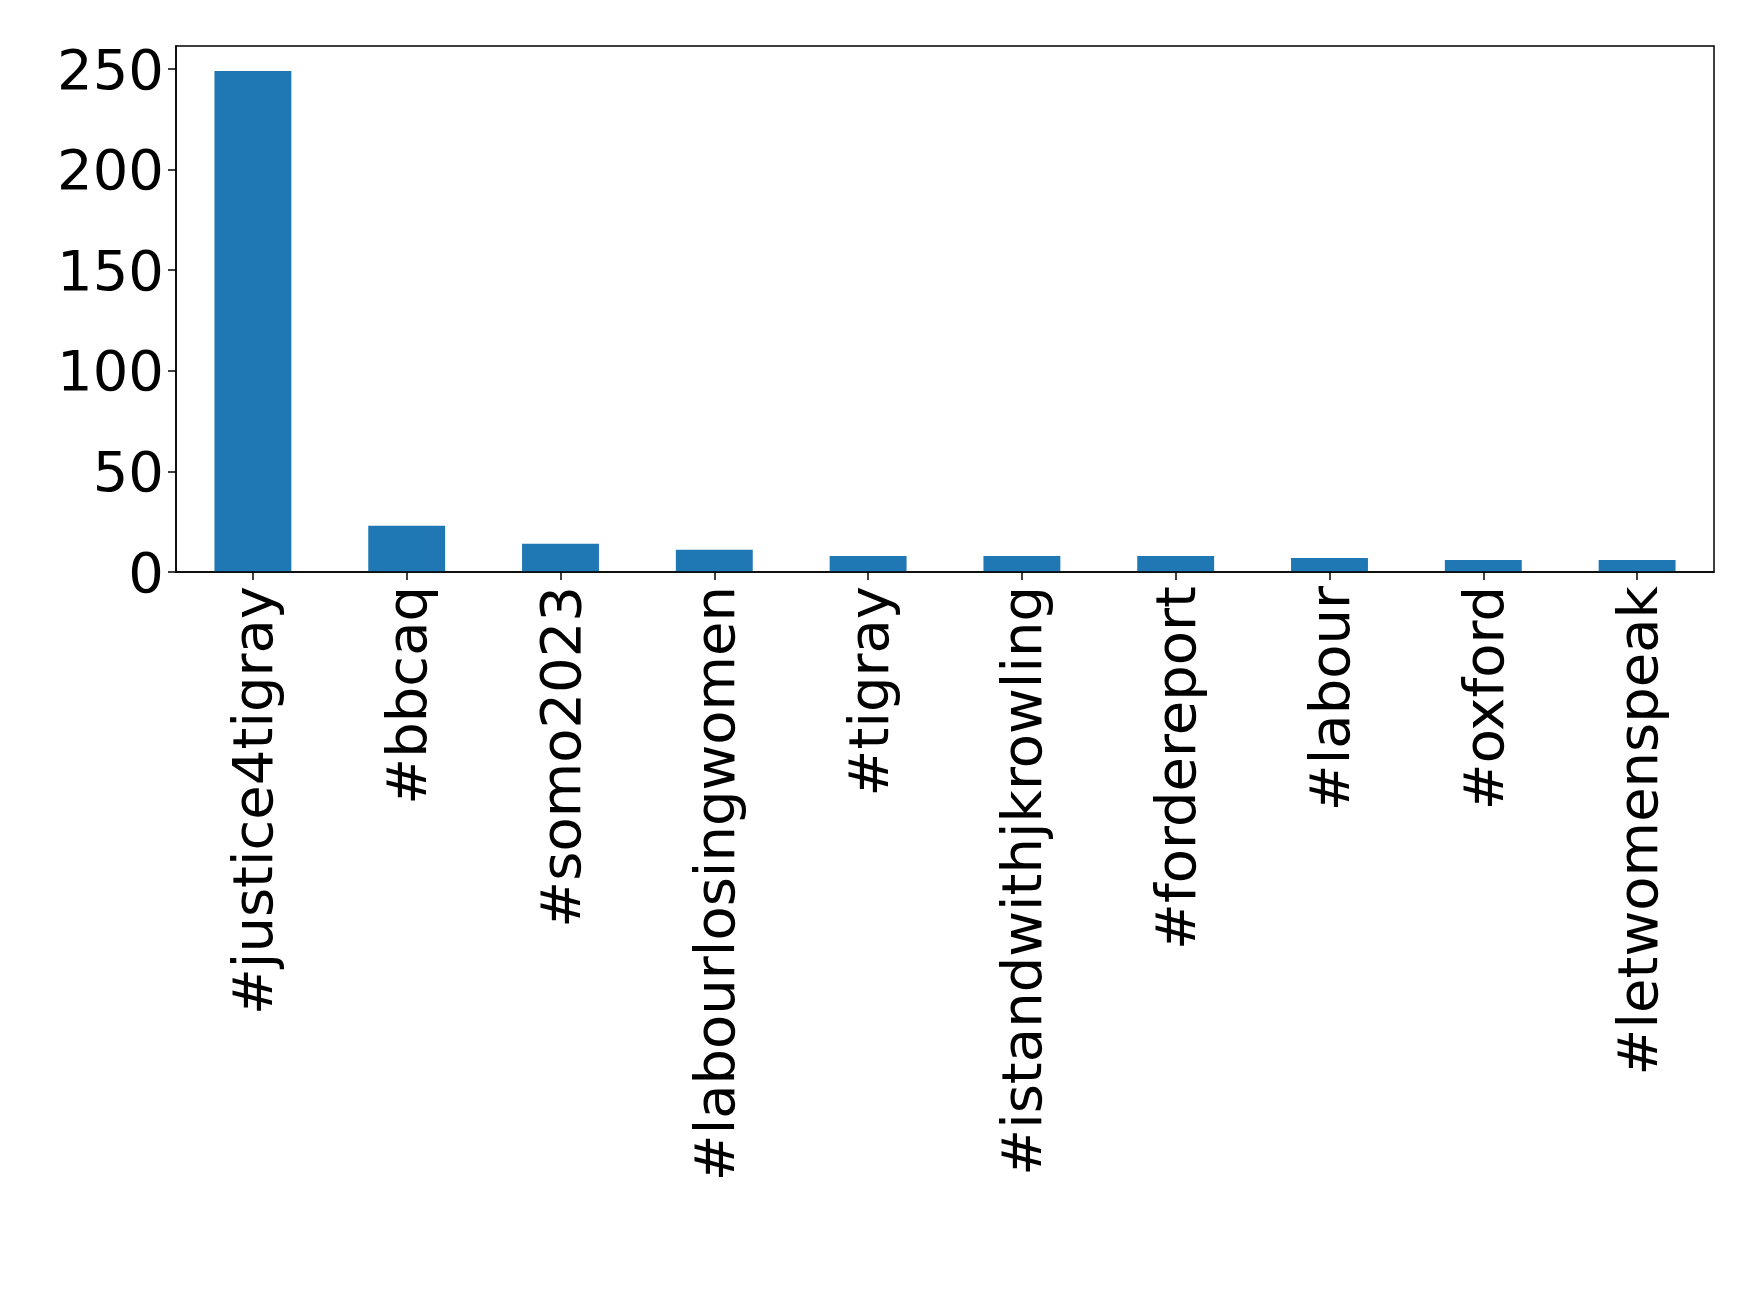  What do you see at coordinates (1637, 830) in the screenshot?
I see `x-tick-label: #letwomenspeak` at bounding box center [1637, 830].